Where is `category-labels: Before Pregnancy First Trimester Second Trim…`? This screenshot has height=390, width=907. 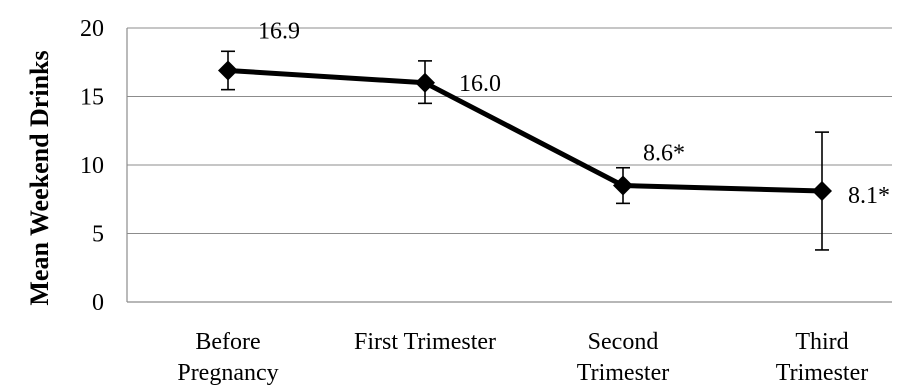 category-labels: Before Pregnancy First Trimester Second Trim… is located at coordinates (522, 357).